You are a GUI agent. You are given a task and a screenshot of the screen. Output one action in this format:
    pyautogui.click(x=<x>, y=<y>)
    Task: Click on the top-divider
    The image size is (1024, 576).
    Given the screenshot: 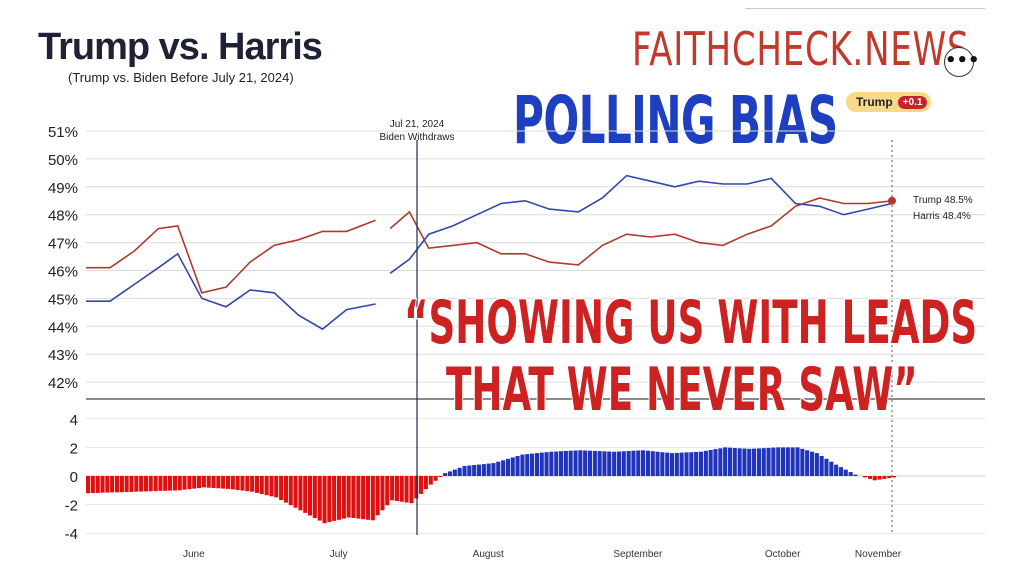 What is the action you would take?
    pyautogui.click(x=865, y=8)
    